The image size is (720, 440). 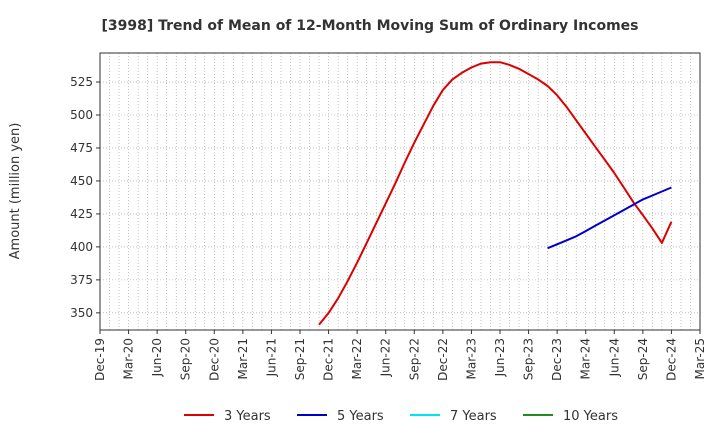 I want to click on x-tick-label: Mar-20, so click(x=129, y=358).